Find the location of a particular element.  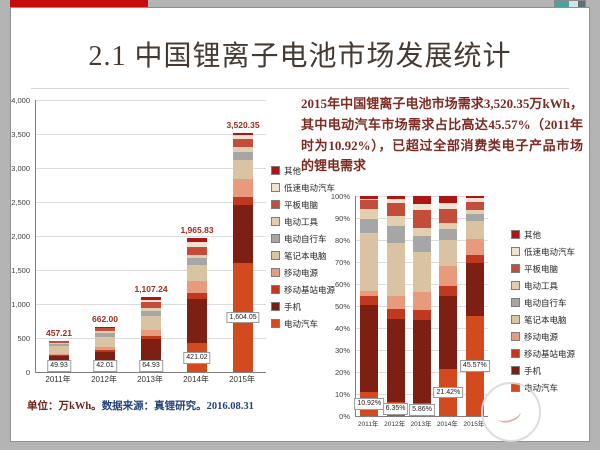

ev-value-label: 42.01 is located at coordinates (105, 366).